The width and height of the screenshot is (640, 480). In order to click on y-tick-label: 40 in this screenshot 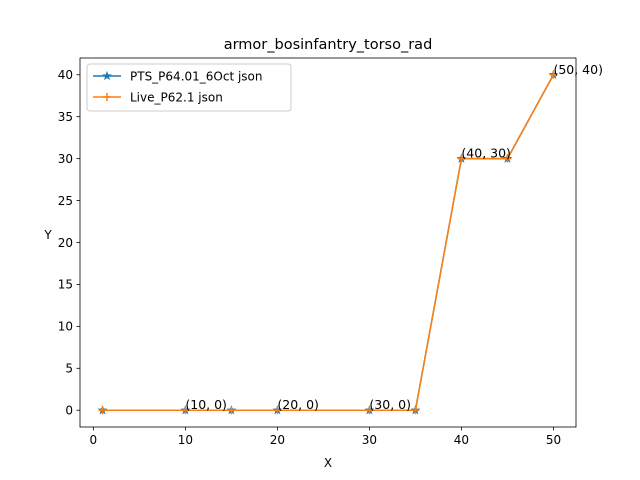, I will do `click(65, 75)`.